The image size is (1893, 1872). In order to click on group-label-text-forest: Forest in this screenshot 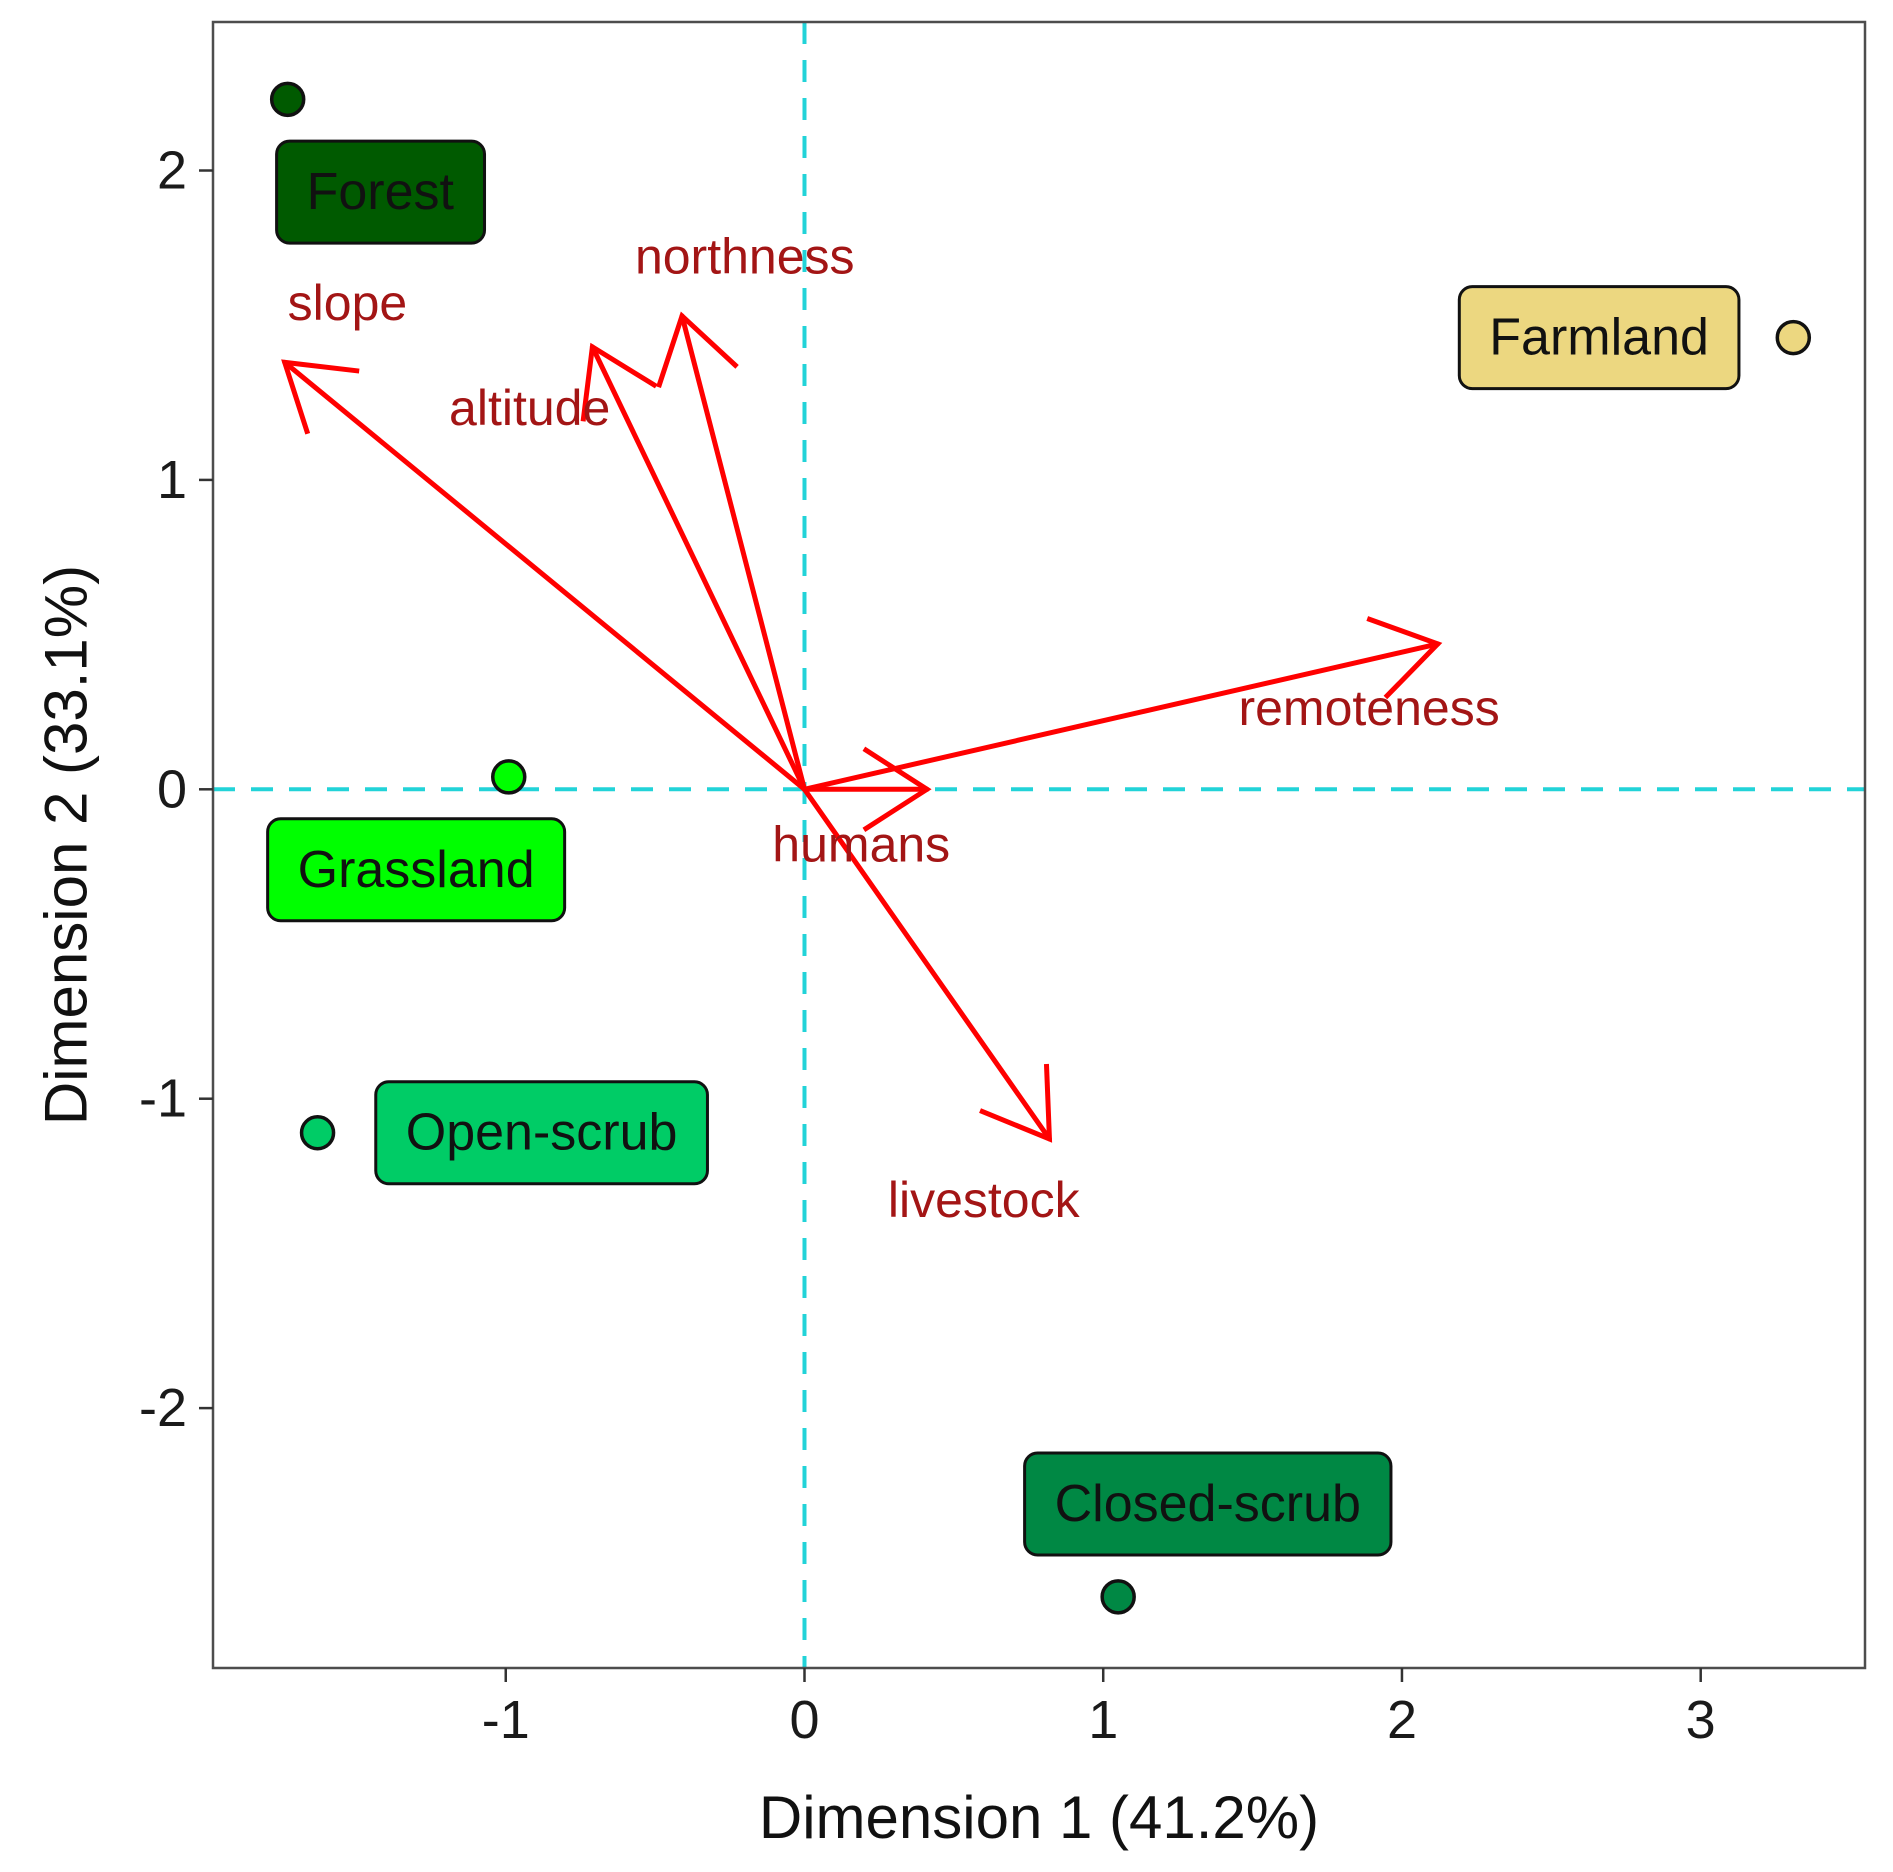, I will do `click(381, 192)`.